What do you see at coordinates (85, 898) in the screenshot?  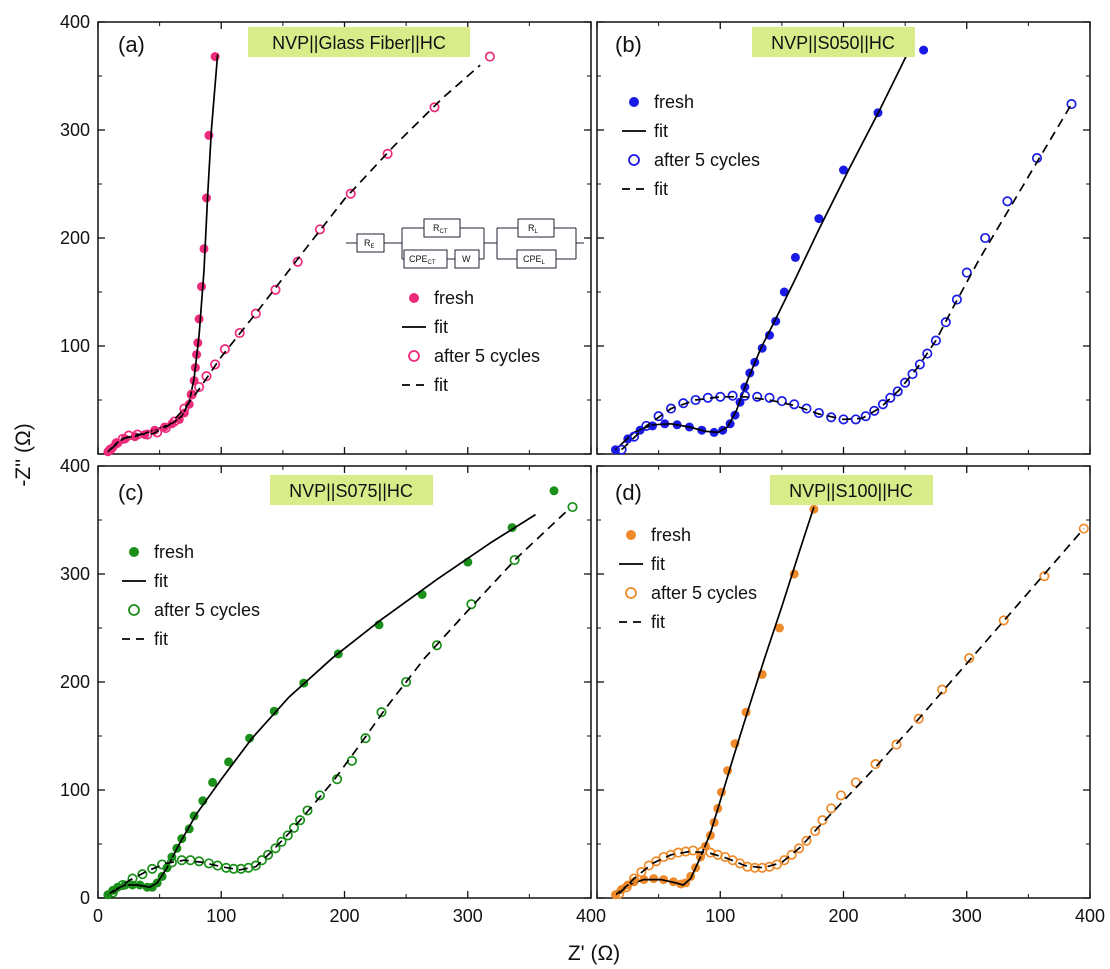 I see `y-tick-label: 0` at bounding box center [85, 898].